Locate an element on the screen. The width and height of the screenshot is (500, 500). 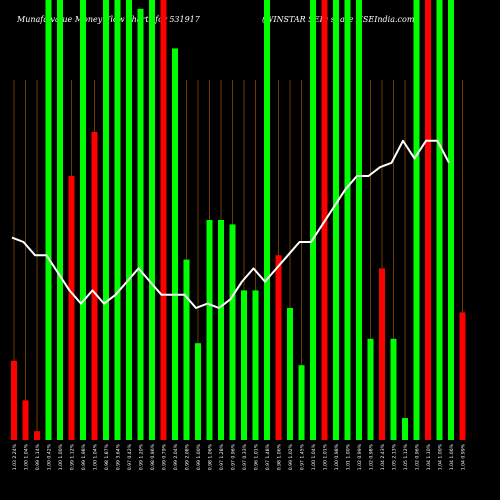
x-tick-label: 1.04 1.06% is located at coordinates (452, 456).